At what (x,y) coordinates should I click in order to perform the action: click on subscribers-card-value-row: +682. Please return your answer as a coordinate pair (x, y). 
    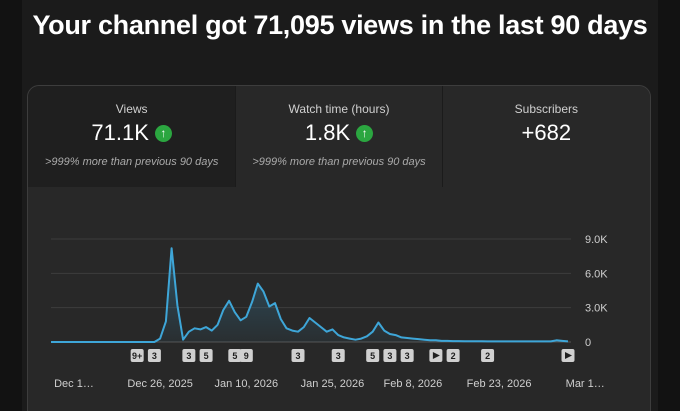
    Looking at the image, I should click on (546, 133).